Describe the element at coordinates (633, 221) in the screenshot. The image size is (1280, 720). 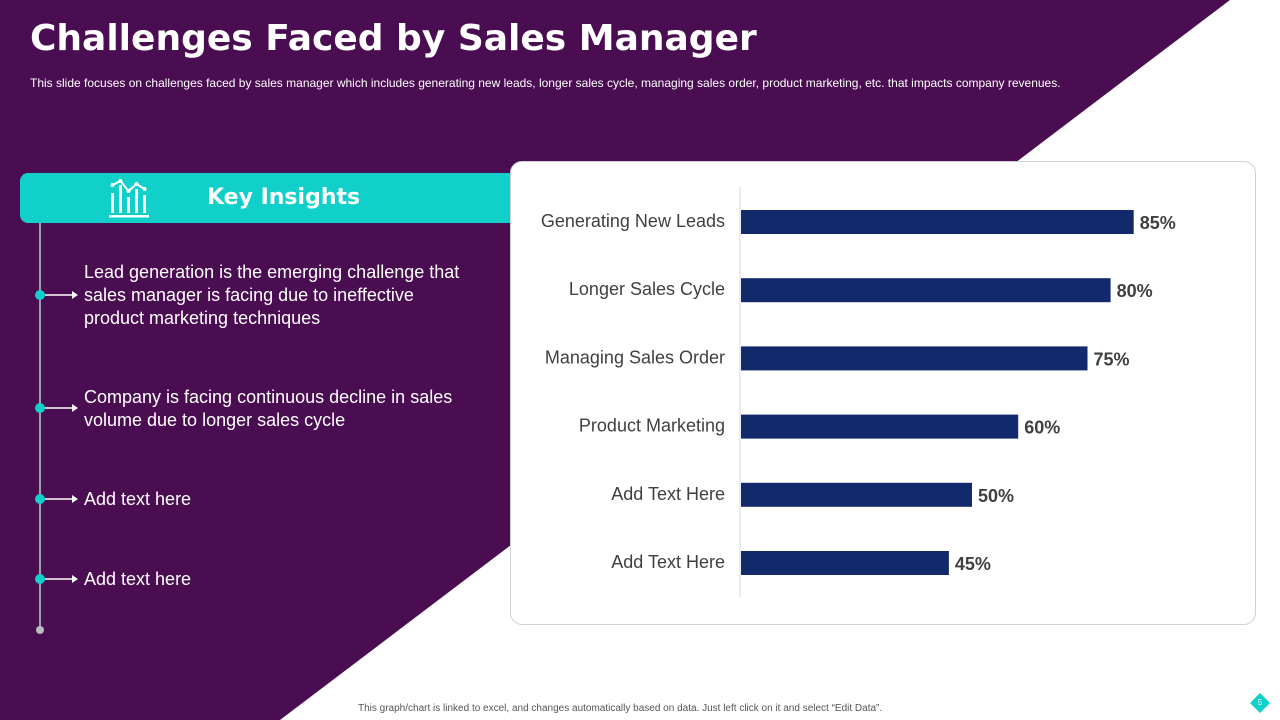
I see `category-label: Generating New Leads` at that location.